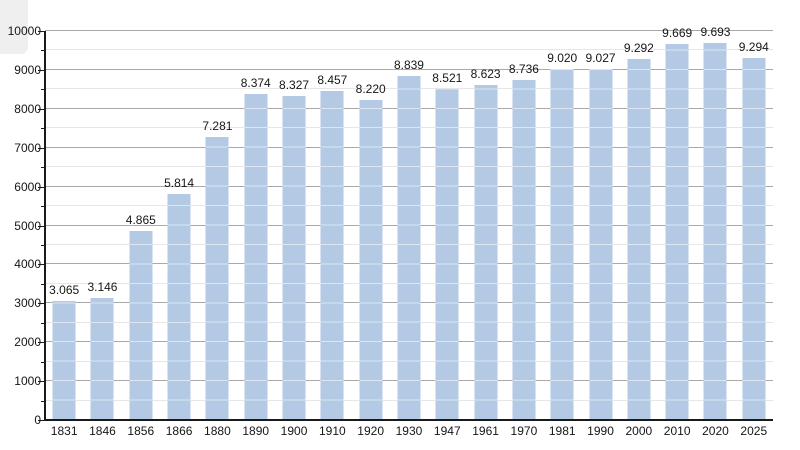  I want to click on y-axis-tick-label: 2000, so click(27, 342).